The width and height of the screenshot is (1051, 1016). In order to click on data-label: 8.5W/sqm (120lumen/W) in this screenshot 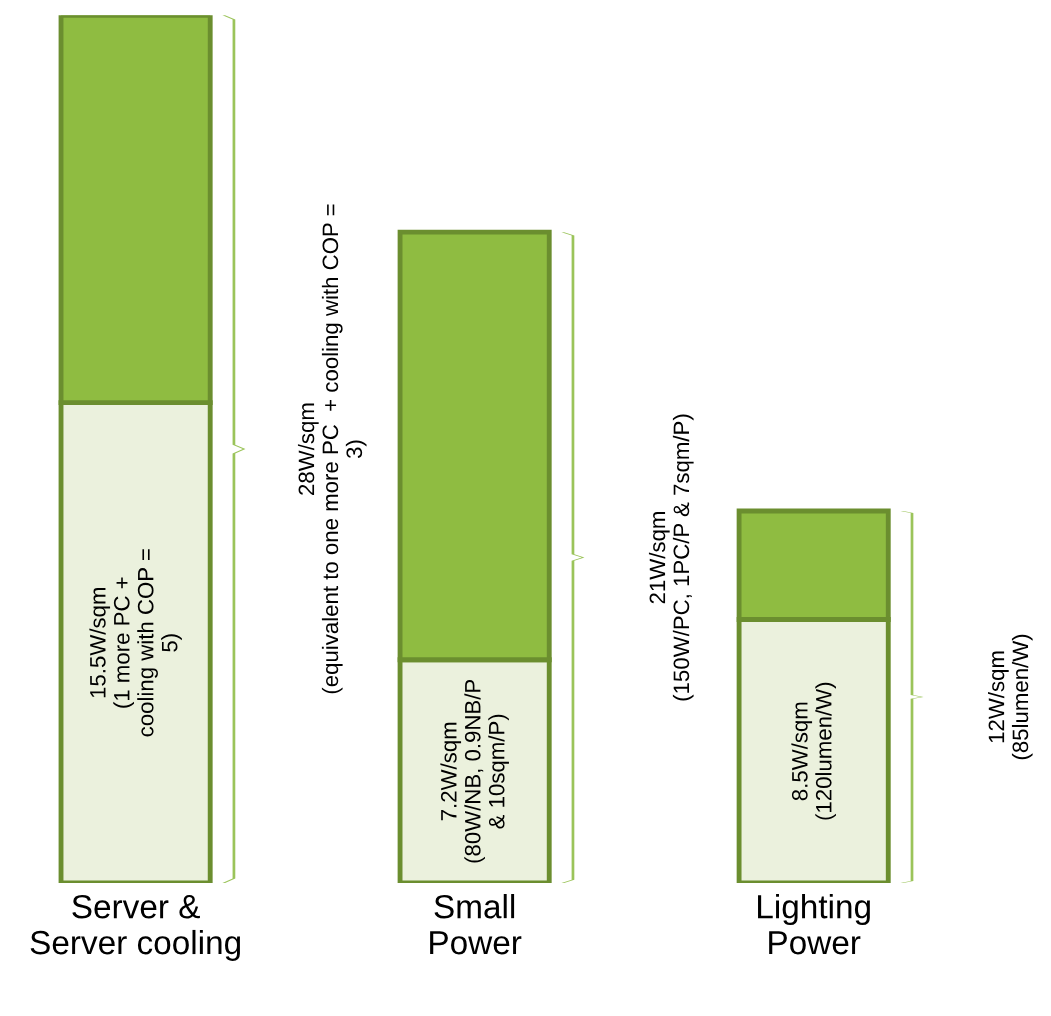, I will do `click(813, 751)`.